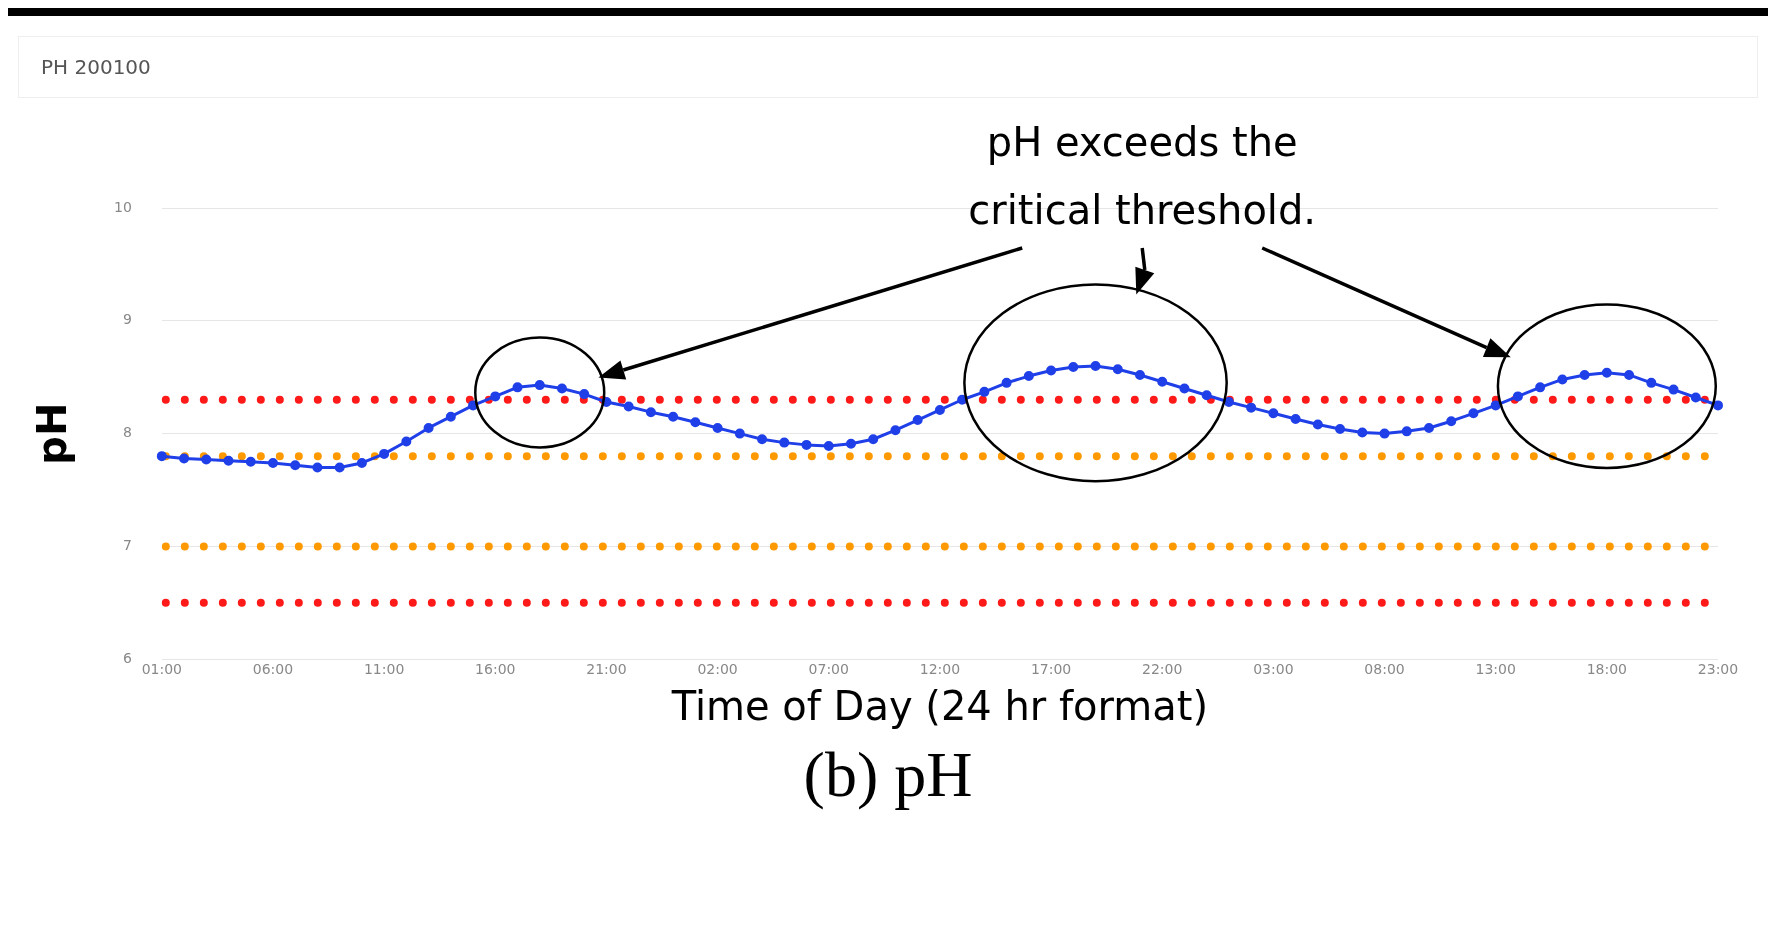 Image resolution: width=1768 pixels, height=926 pixels. Describe the element at coordinates (127, 319) in the screenshot. I see `y-tick-label: 9` at that location.